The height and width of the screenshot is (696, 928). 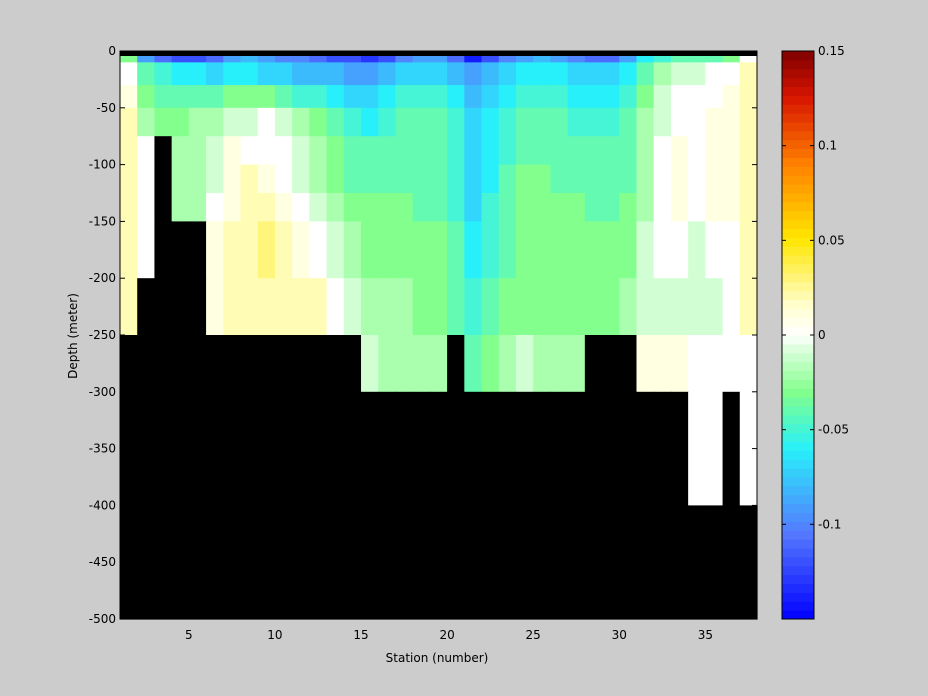 What do you see at coordinates (274, 635) in the screenshot?
I see `x-tick-label: 10` at bounding box center [274, 635].